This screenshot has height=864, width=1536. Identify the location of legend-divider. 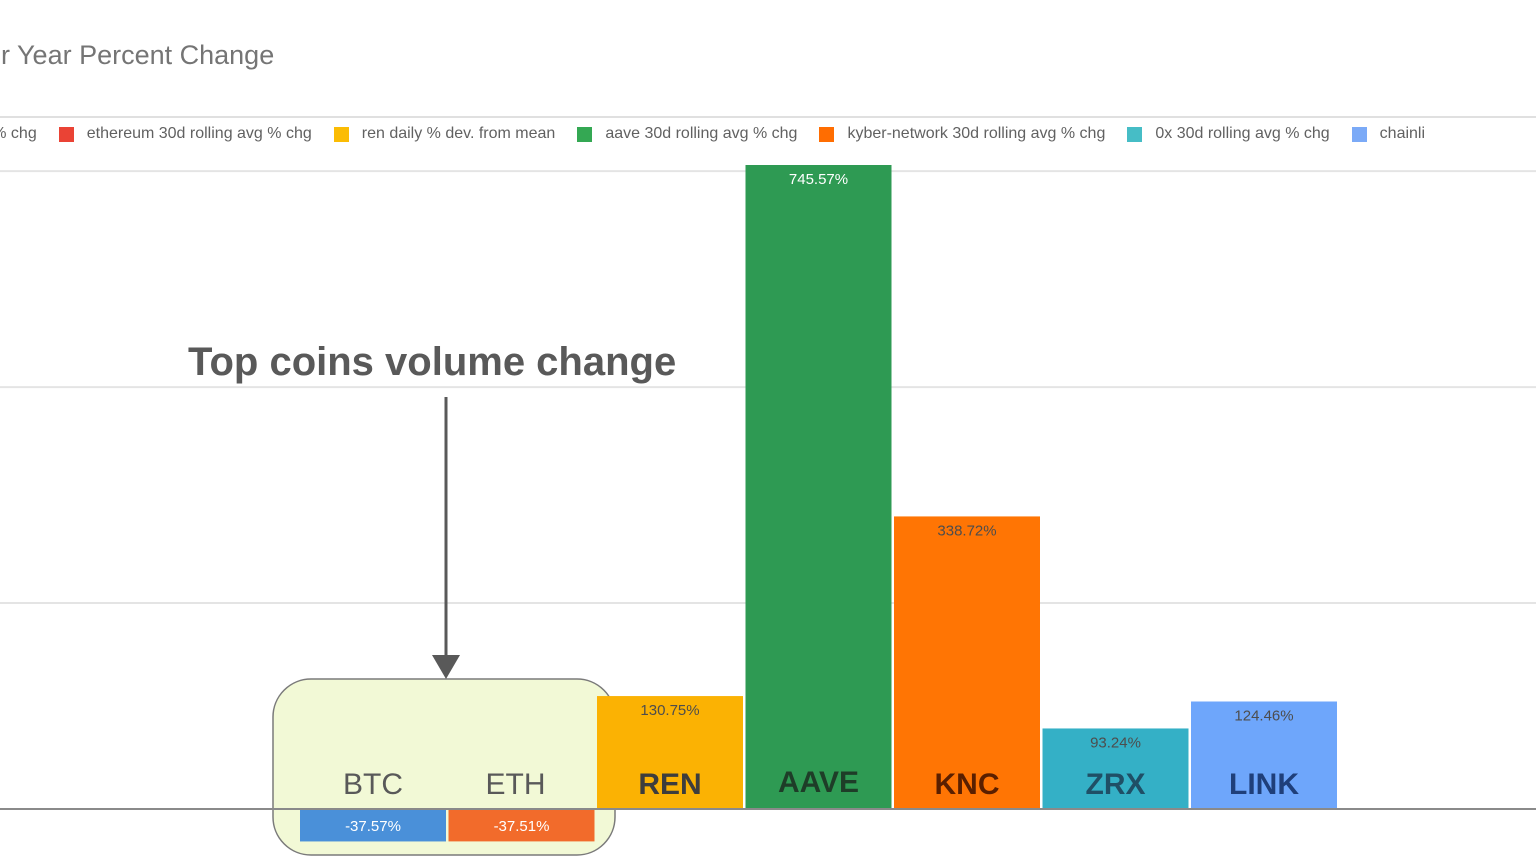
(768, 117).